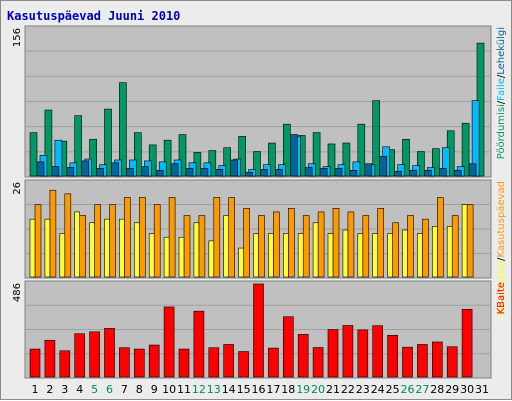 The image size is (512, 401). What do you see at coordinates (256, 255) in the screenshot?
I see `bar-middle-Külastajaid-16` at bounding box center [256, 255].